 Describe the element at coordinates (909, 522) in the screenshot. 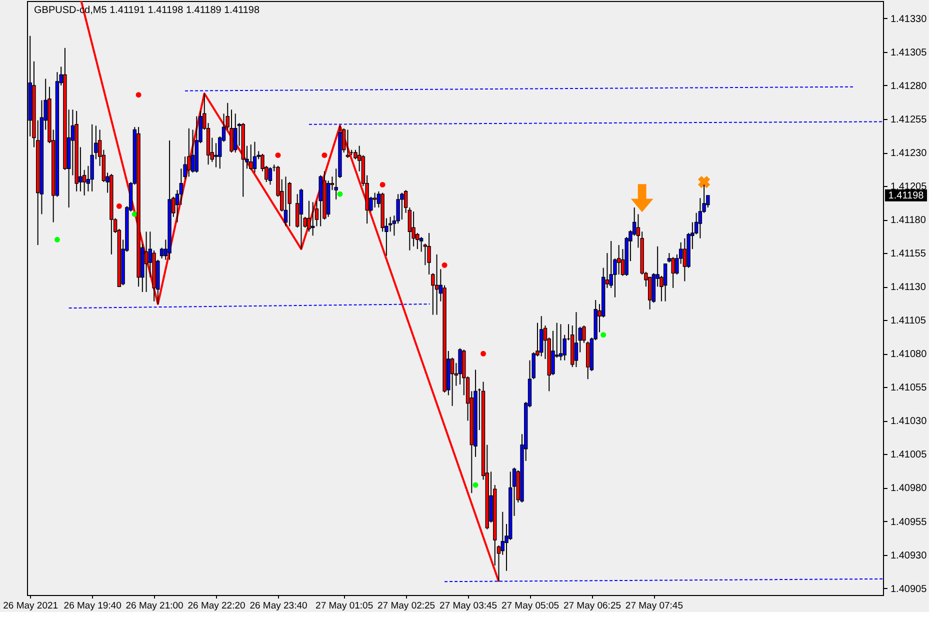

I see `y-tick-label: 1.40955` at that location.